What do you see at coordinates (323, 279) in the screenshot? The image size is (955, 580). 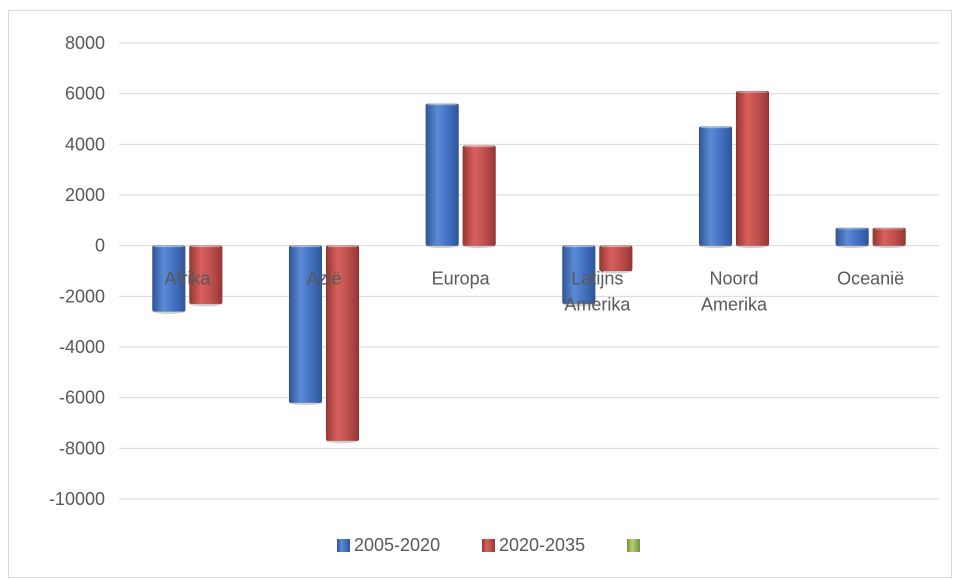 I see `category-label: Azië` at bounding box center [323, 279].